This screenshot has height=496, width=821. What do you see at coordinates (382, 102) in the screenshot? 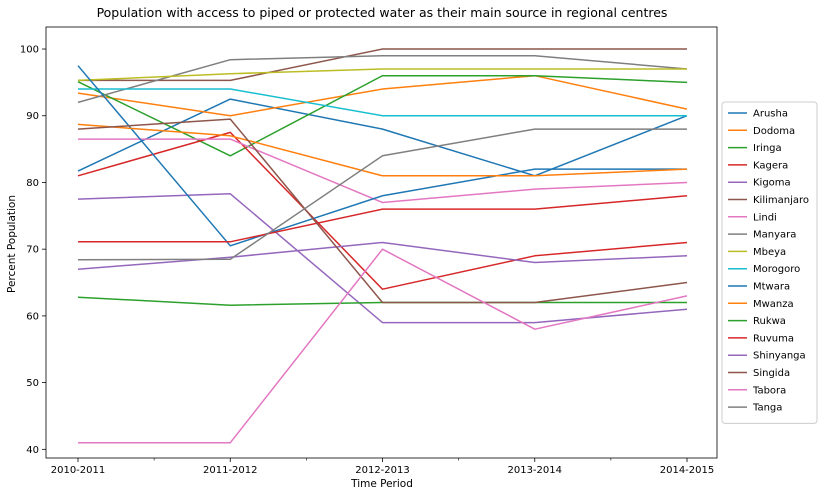
I see `series-line-morogoro` at bounding box center [382, 102].